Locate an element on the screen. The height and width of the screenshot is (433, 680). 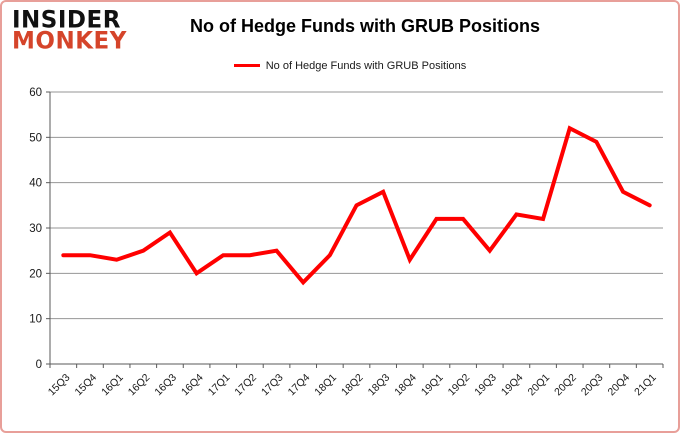
y-axis-label: 0 is located at coordinates (39, 365).